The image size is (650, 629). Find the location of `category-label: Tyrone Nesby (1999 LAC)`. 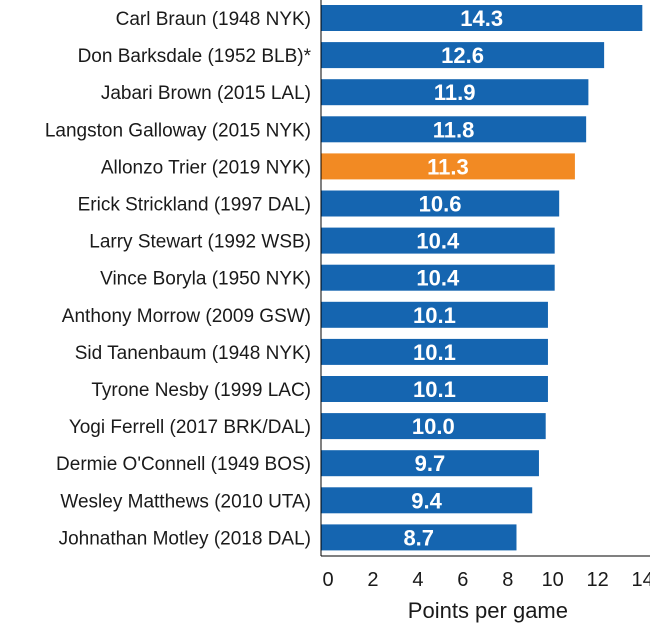

category-label: Tyrone Nesby (1999 LAC) is located at coordinates (201, 390).